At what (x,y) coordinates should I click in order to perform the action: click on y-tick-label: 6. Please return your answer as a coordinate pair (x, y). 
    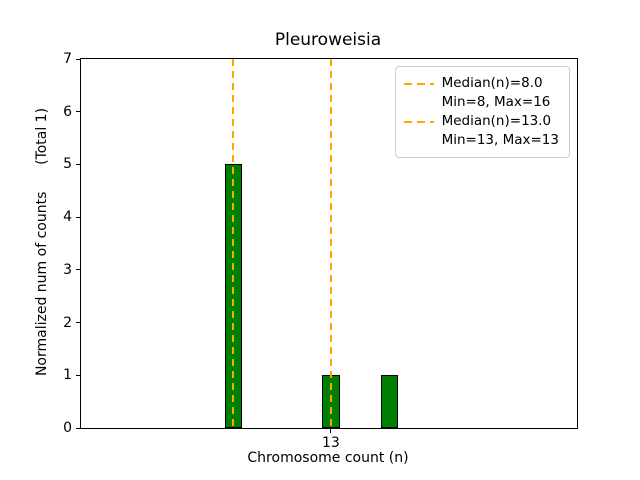
    Looking at the image, I should click on (67, 111).